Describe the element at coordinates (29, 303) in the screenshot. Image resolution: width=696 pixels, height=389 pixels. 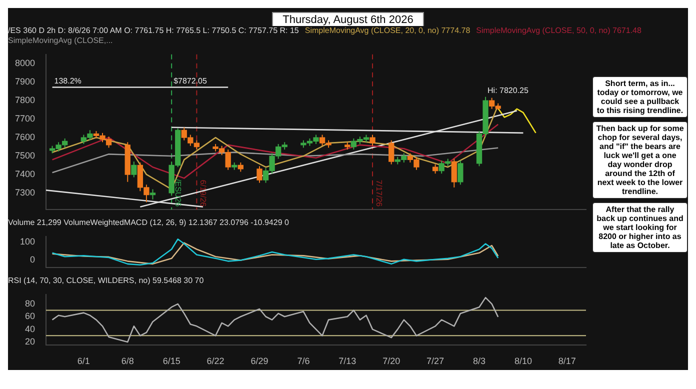
I see `y-tick-label: 80` at that location.